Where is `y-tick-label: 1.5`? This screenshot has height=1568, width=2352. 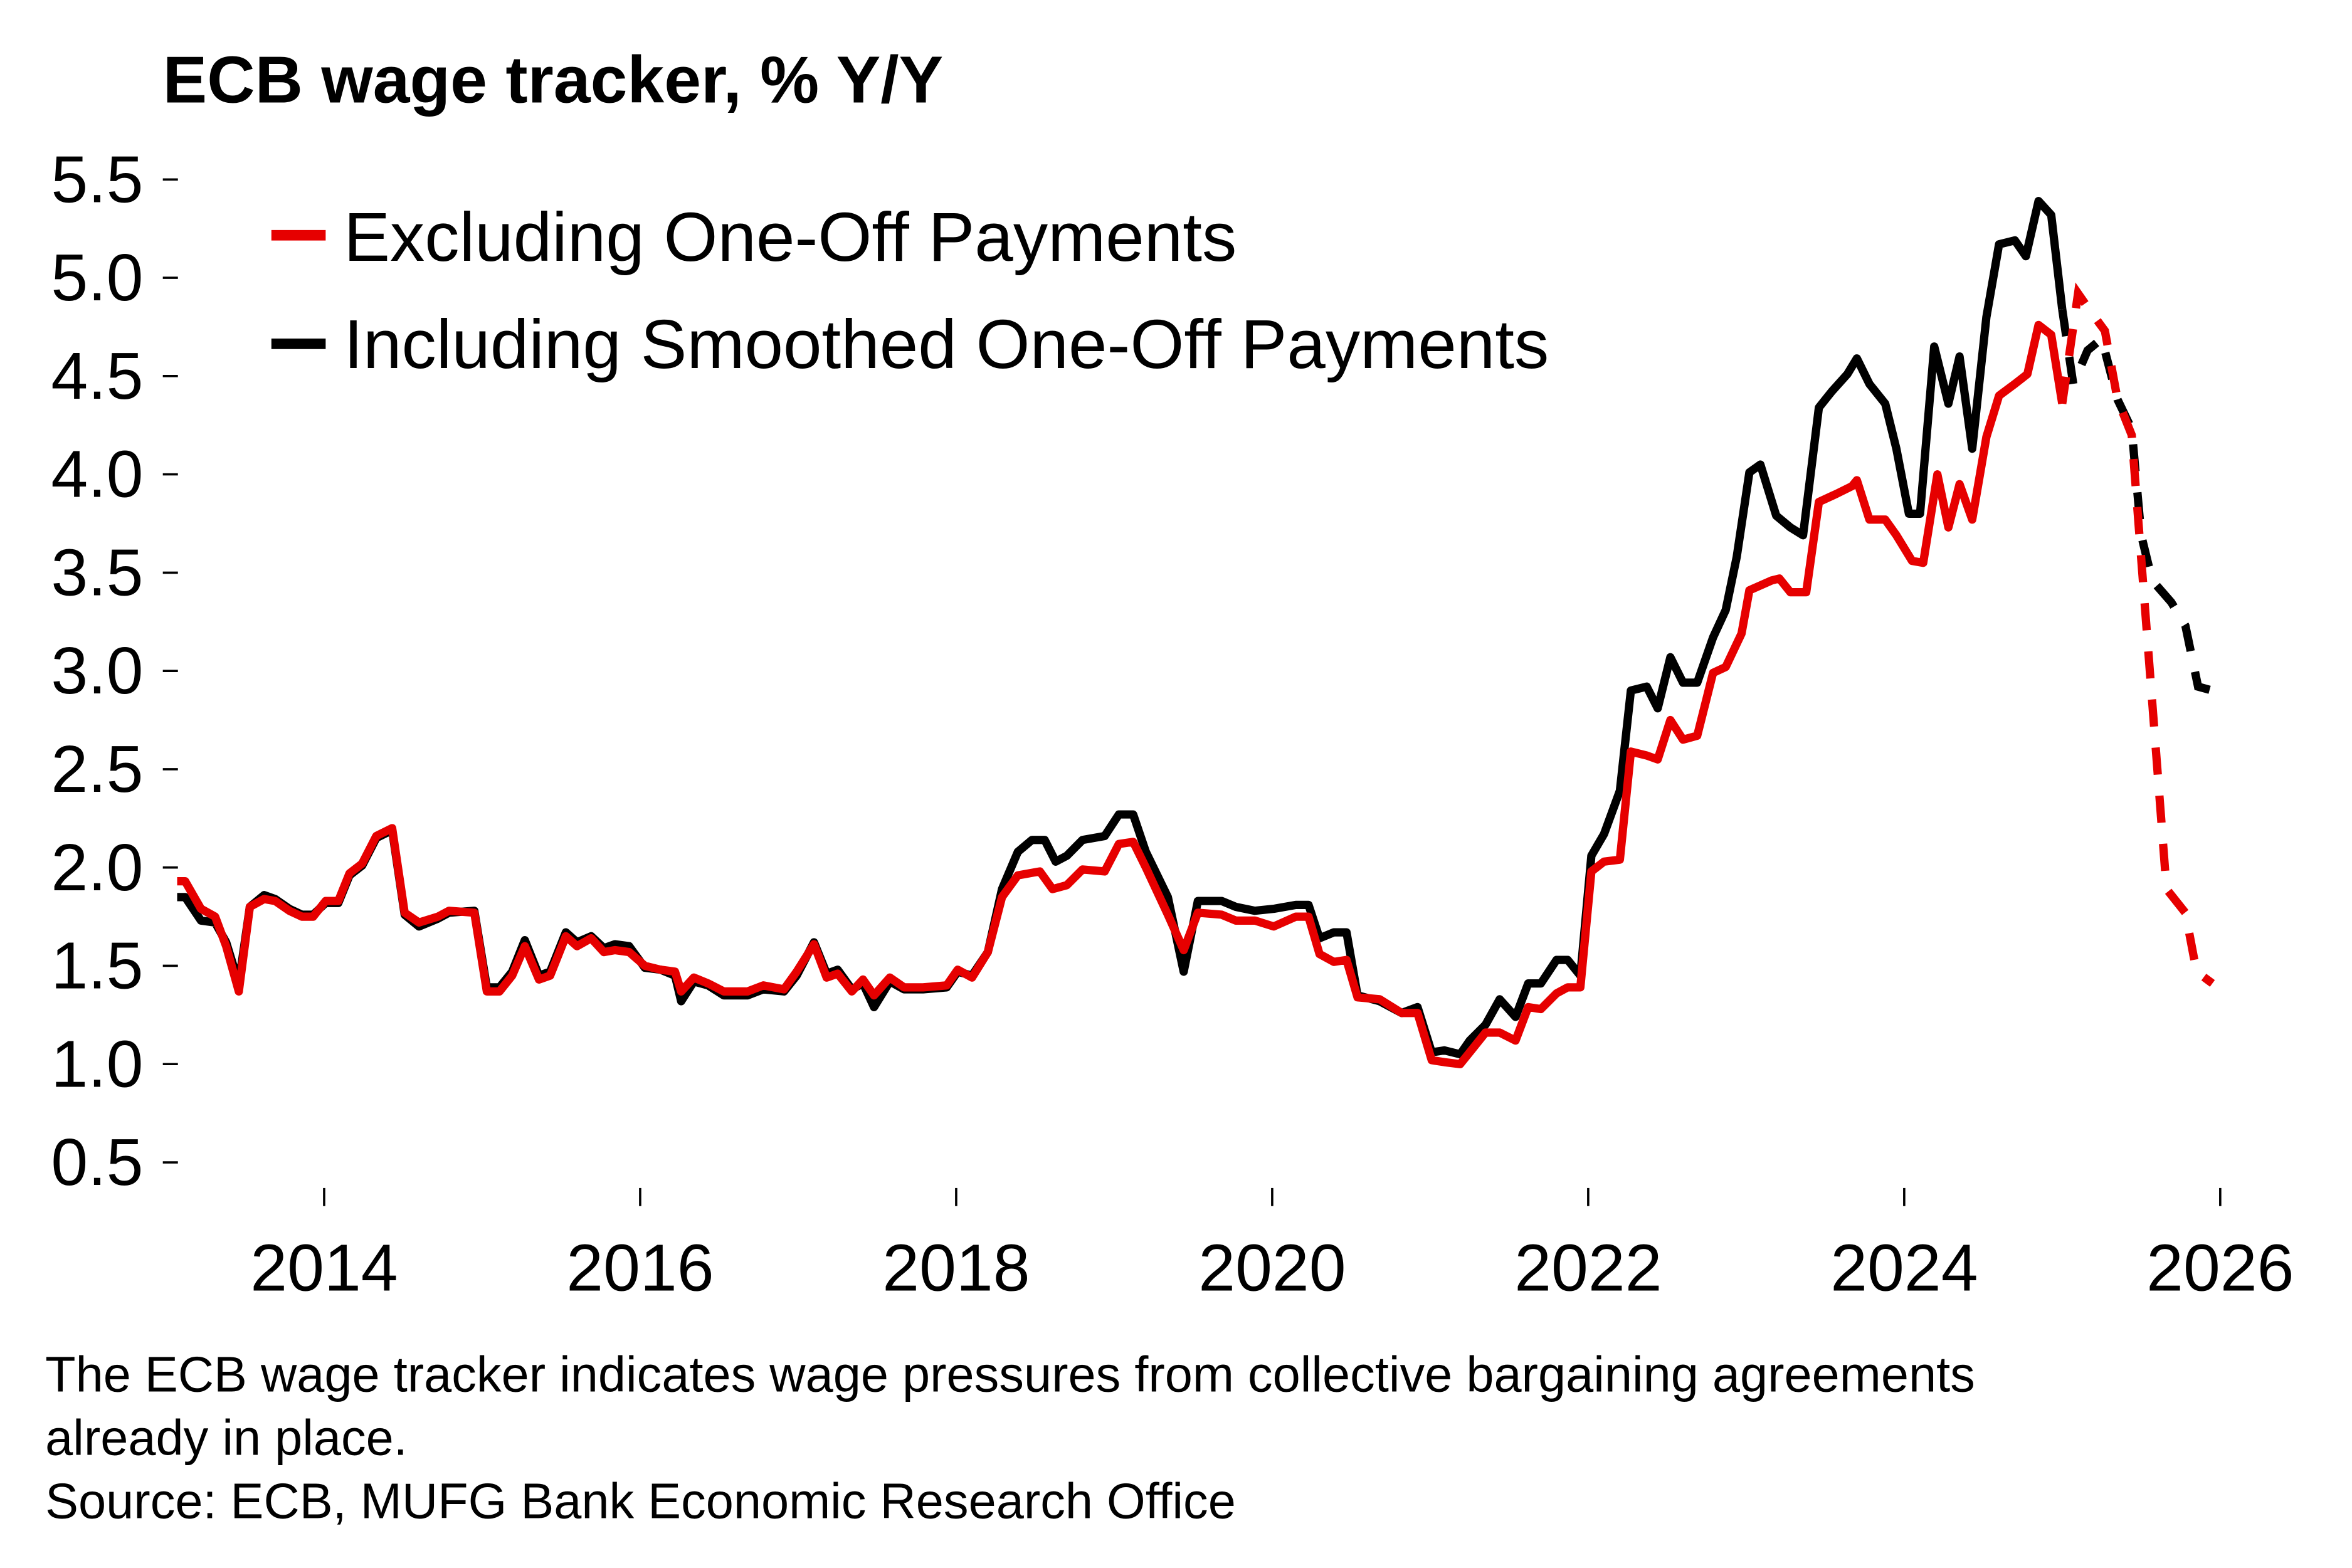 y-tick-label: 1.5 is located at coordinates (97, 966).